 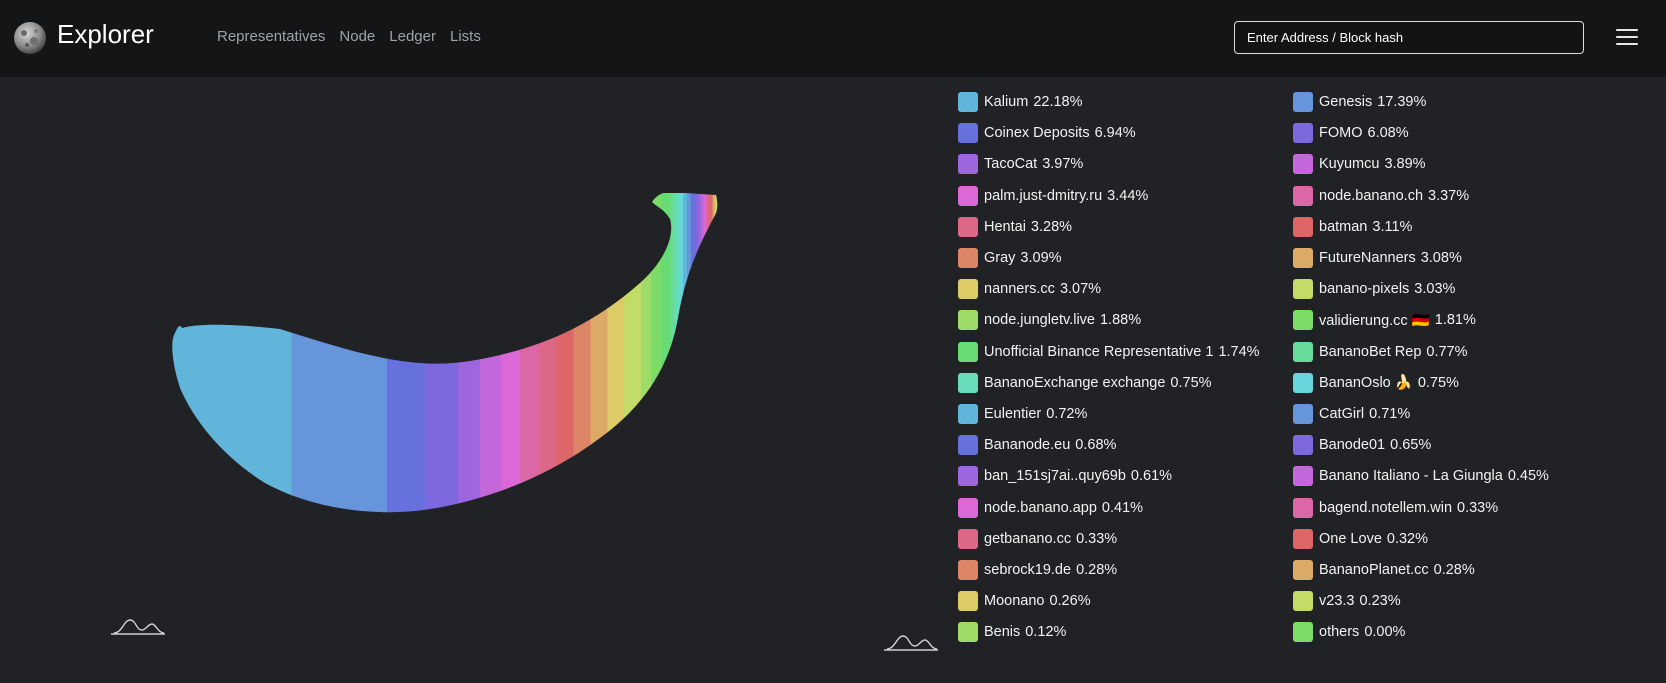 I want to click on legend-item: Unofficial Binance Representative 1 1.74%, so click(x=1109, y=351).